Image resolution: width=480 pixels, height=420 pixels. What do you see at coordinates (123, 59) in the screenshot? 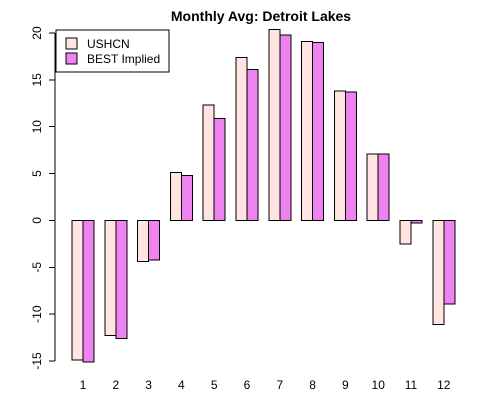
I see `legend-label-best-implied: BEST Implied` at bounding box center [123, 59].